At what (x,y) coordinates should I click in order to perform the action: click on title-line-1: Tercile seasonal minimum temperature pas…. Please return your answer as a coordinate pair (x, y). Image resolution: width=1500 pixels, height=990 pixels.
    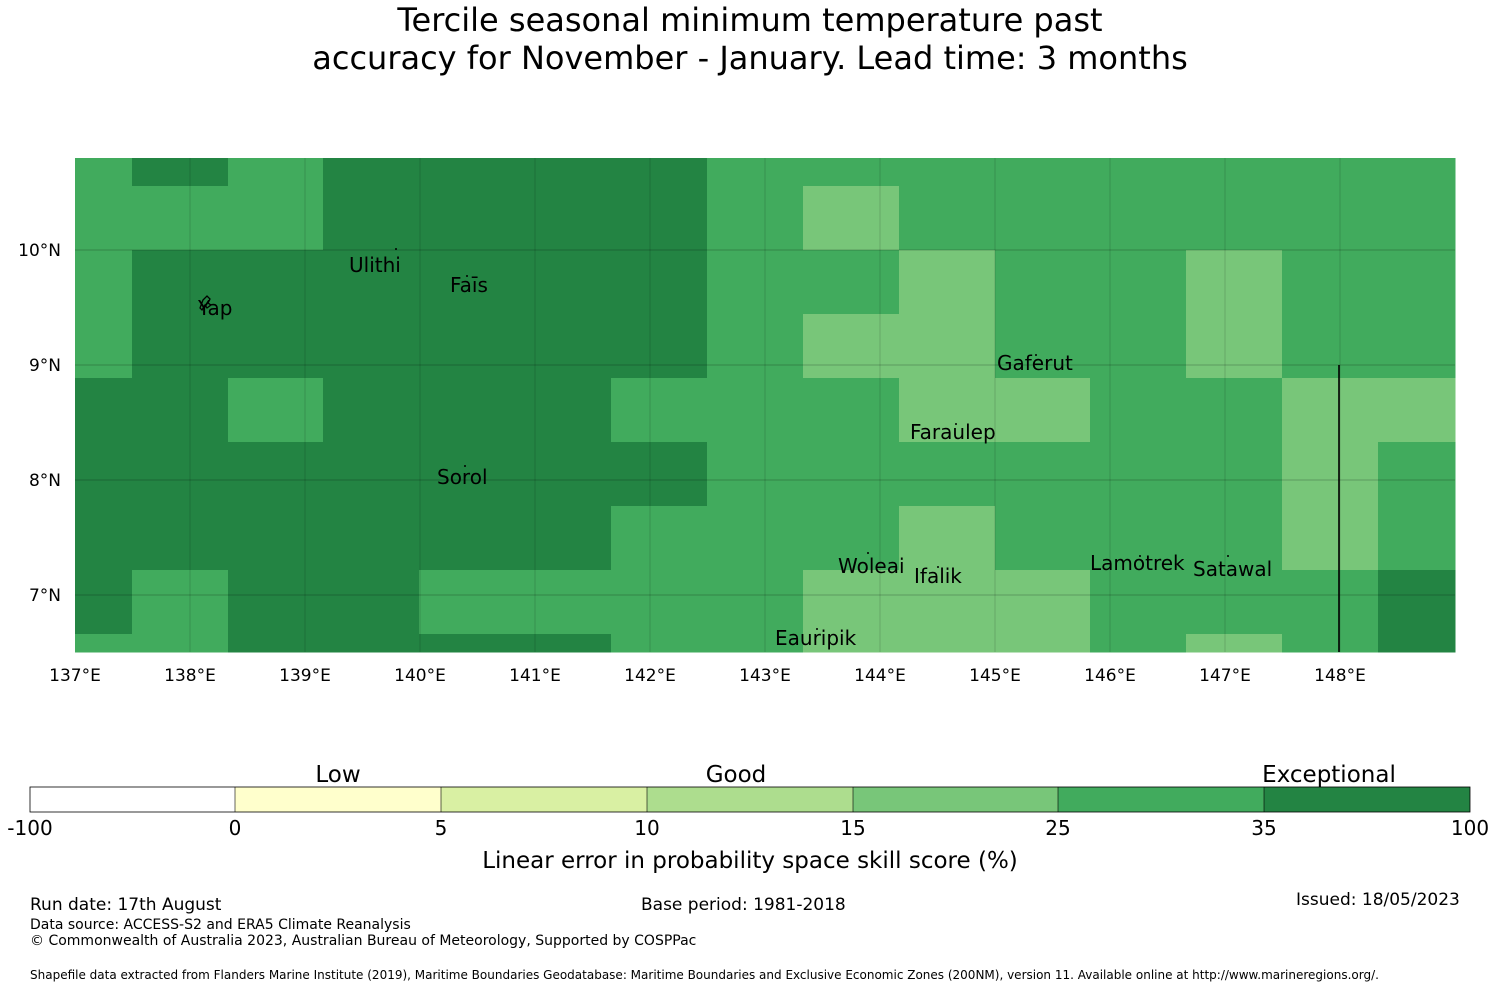
    Looking at the image, I should click on (750, 20).